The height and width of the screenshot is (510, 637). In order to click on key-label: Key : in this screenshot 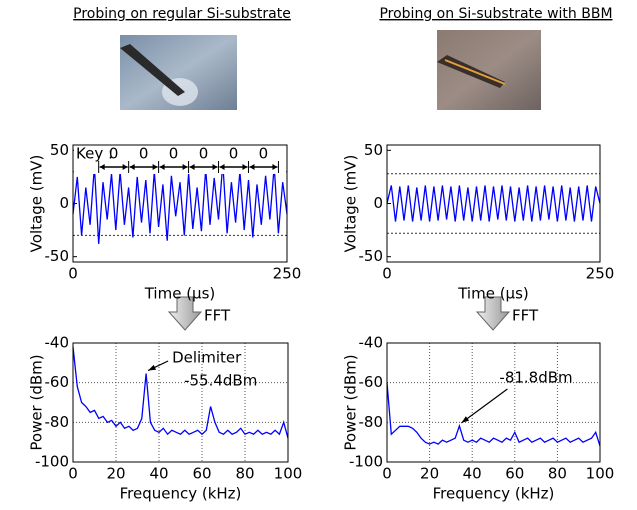, I will do `click(94, 154)`.